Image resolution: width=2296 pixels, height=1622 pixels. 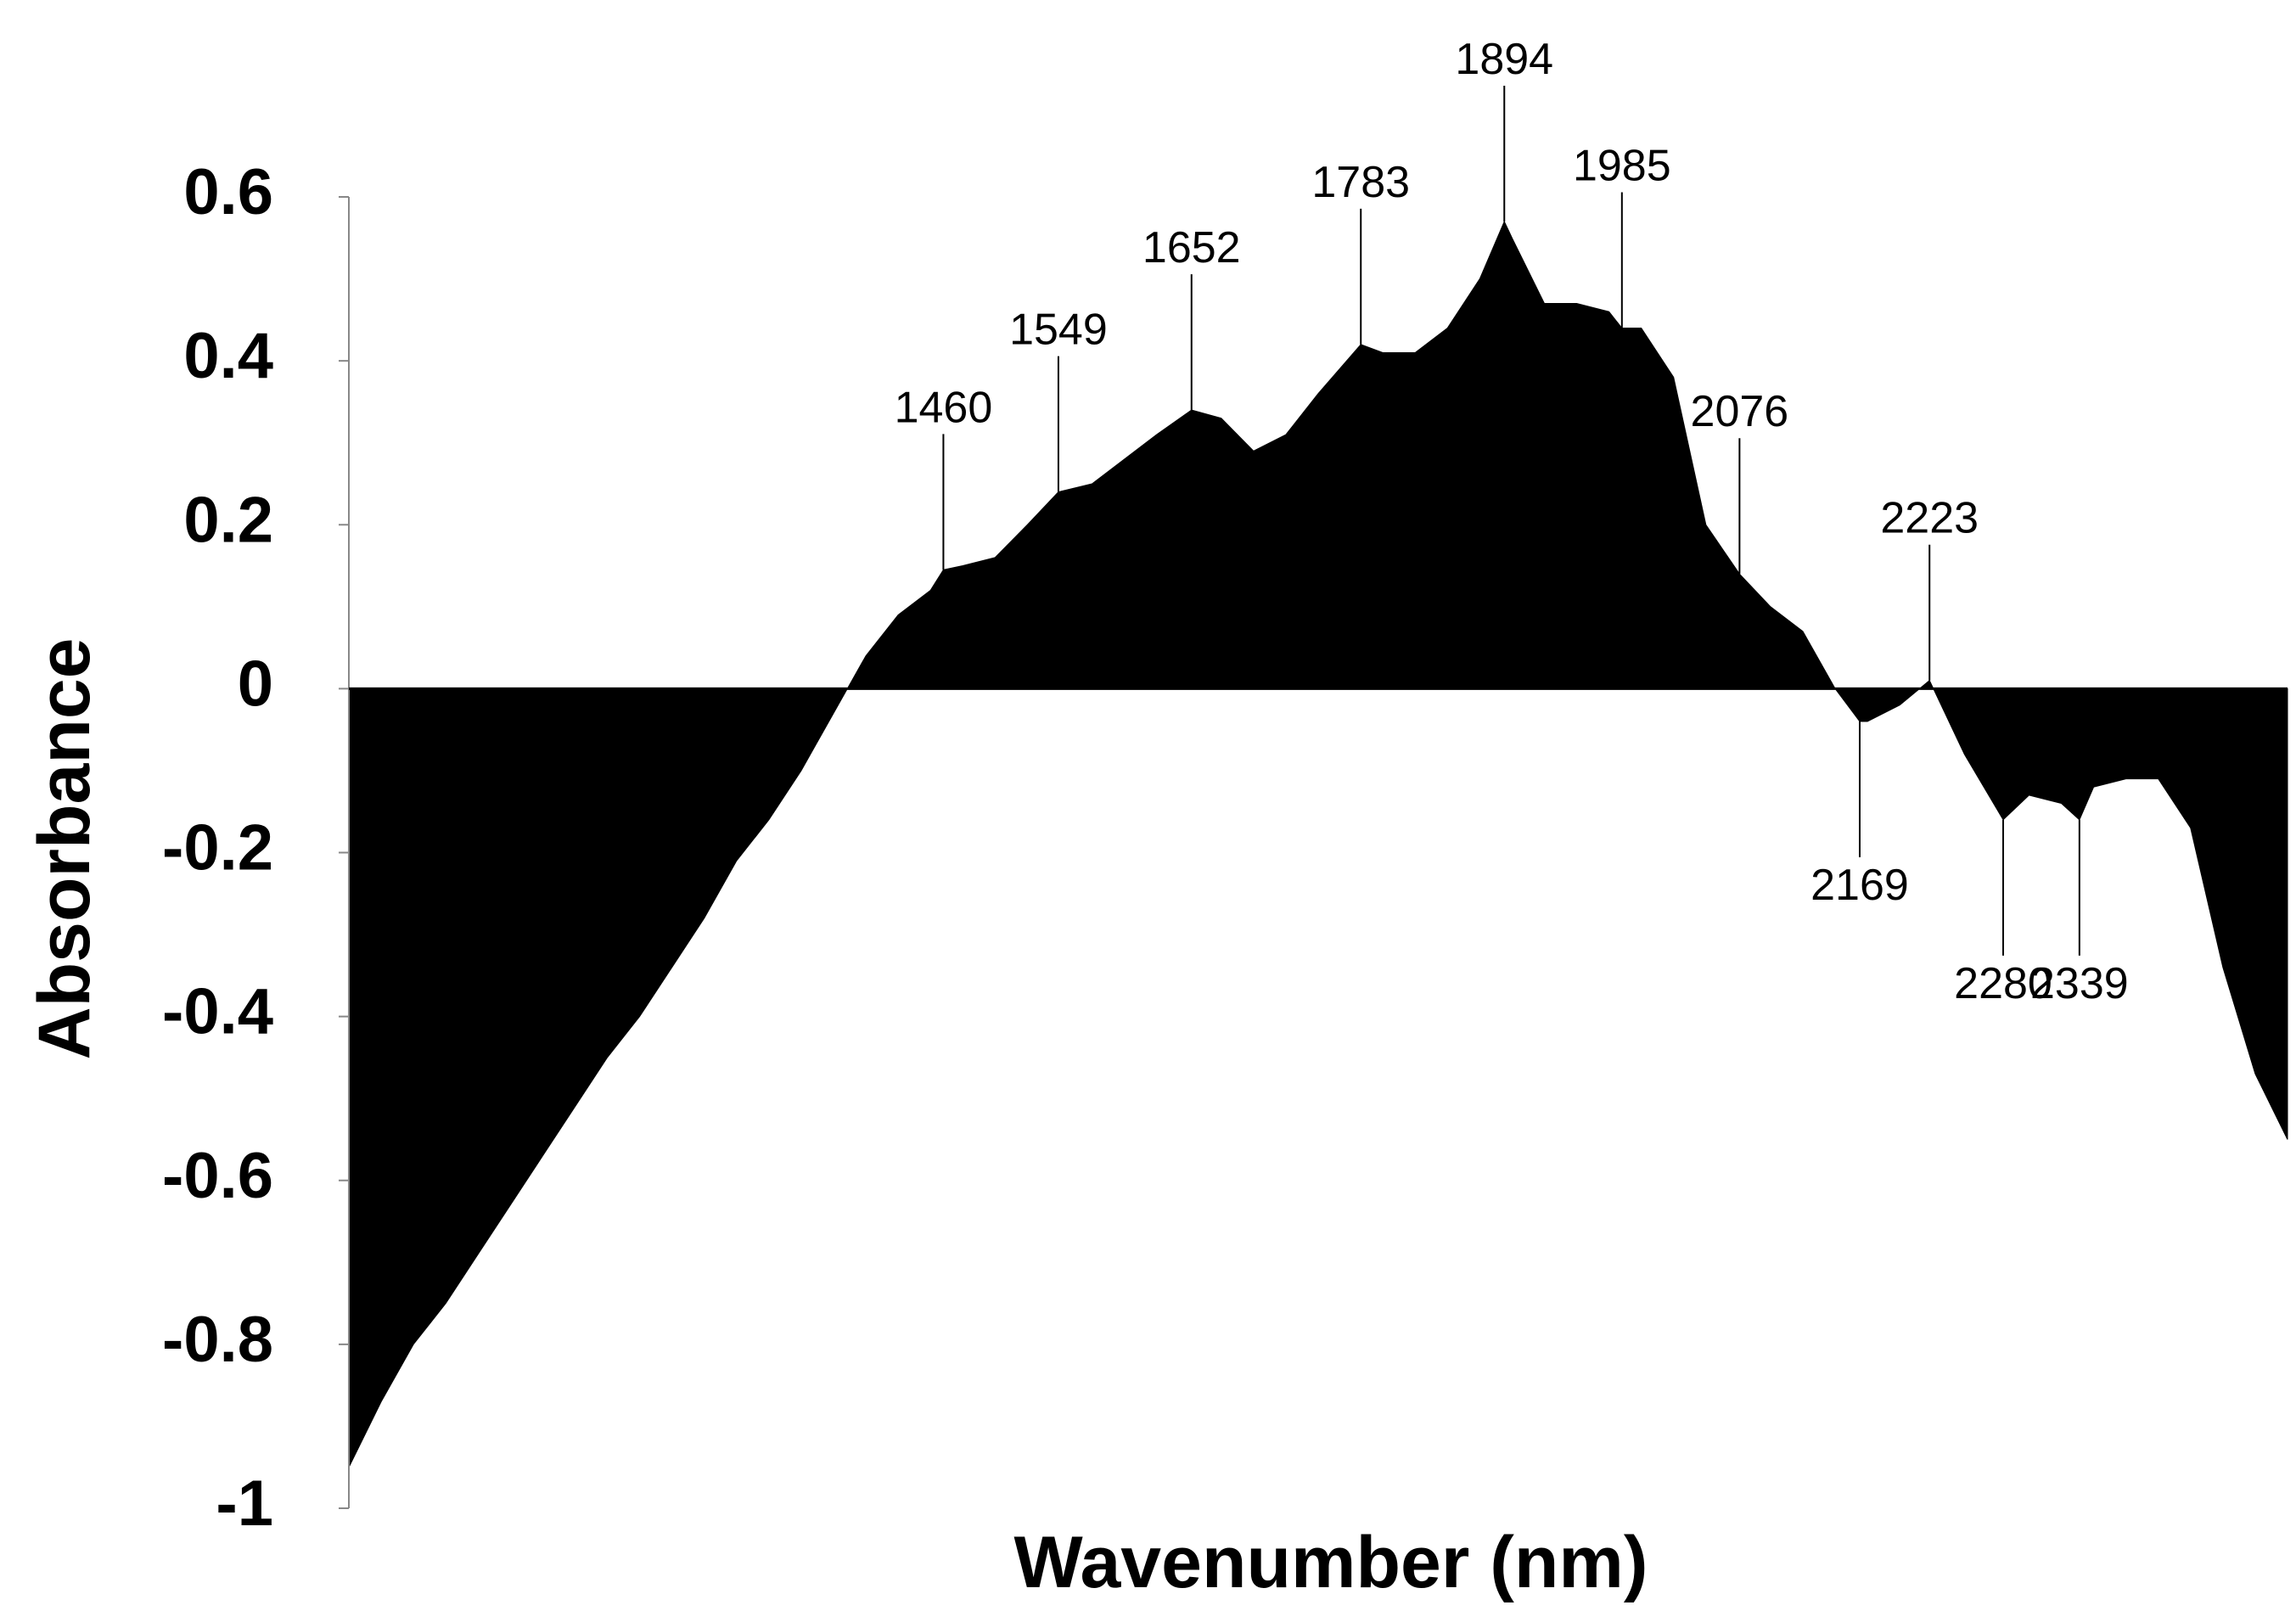 What do you see at coordinates (1331, 1562) in the screenshot?
I see `x-axis-title: Wavenumber (nm)` at bounding box center [1331, 1562].